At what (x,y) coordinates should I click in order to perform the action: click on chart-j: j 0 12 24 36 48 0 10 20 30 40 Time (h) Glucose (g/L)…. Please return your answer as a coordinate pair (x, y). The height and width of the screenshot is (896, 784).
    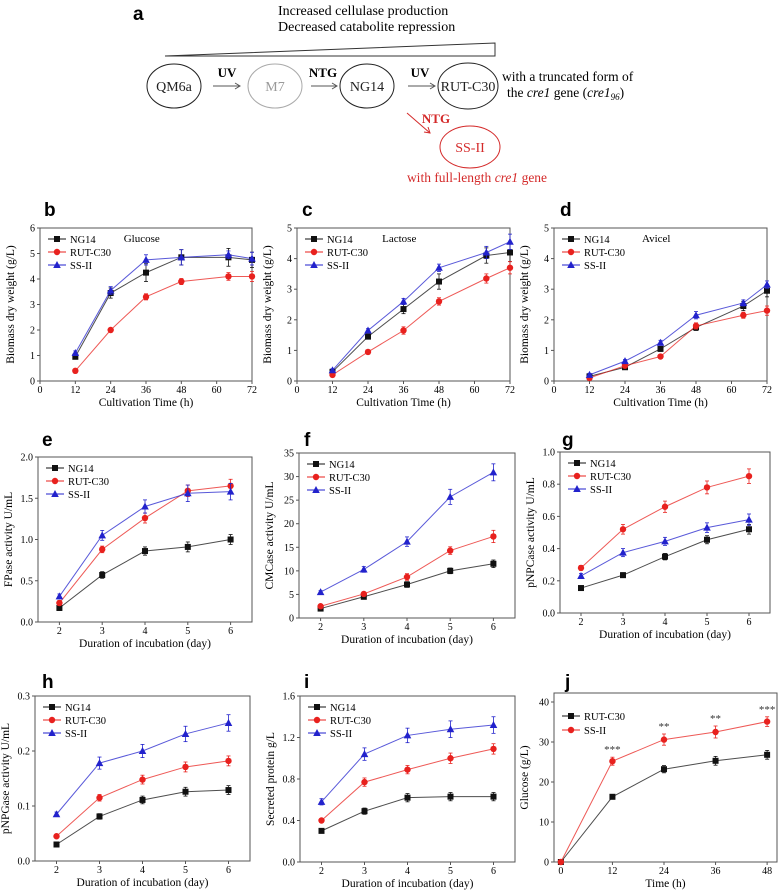
    Looking at the image, I should click on (648, 781).